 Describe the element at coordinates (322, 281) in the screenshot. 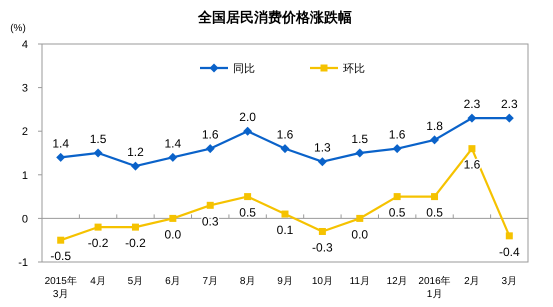

I see `x-tick-label: 10月` at that location.